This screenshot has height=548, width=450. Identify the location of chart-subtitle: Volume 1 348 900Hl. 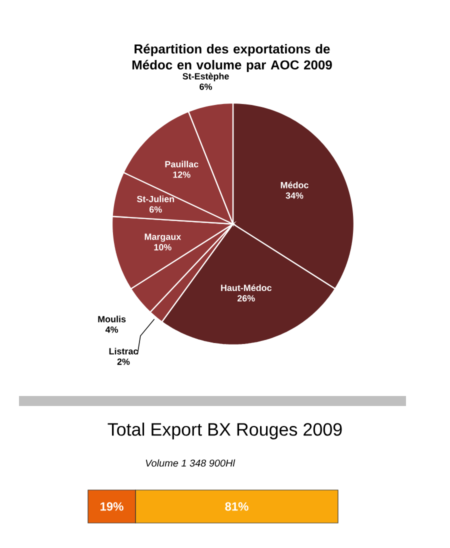
(191, 463).